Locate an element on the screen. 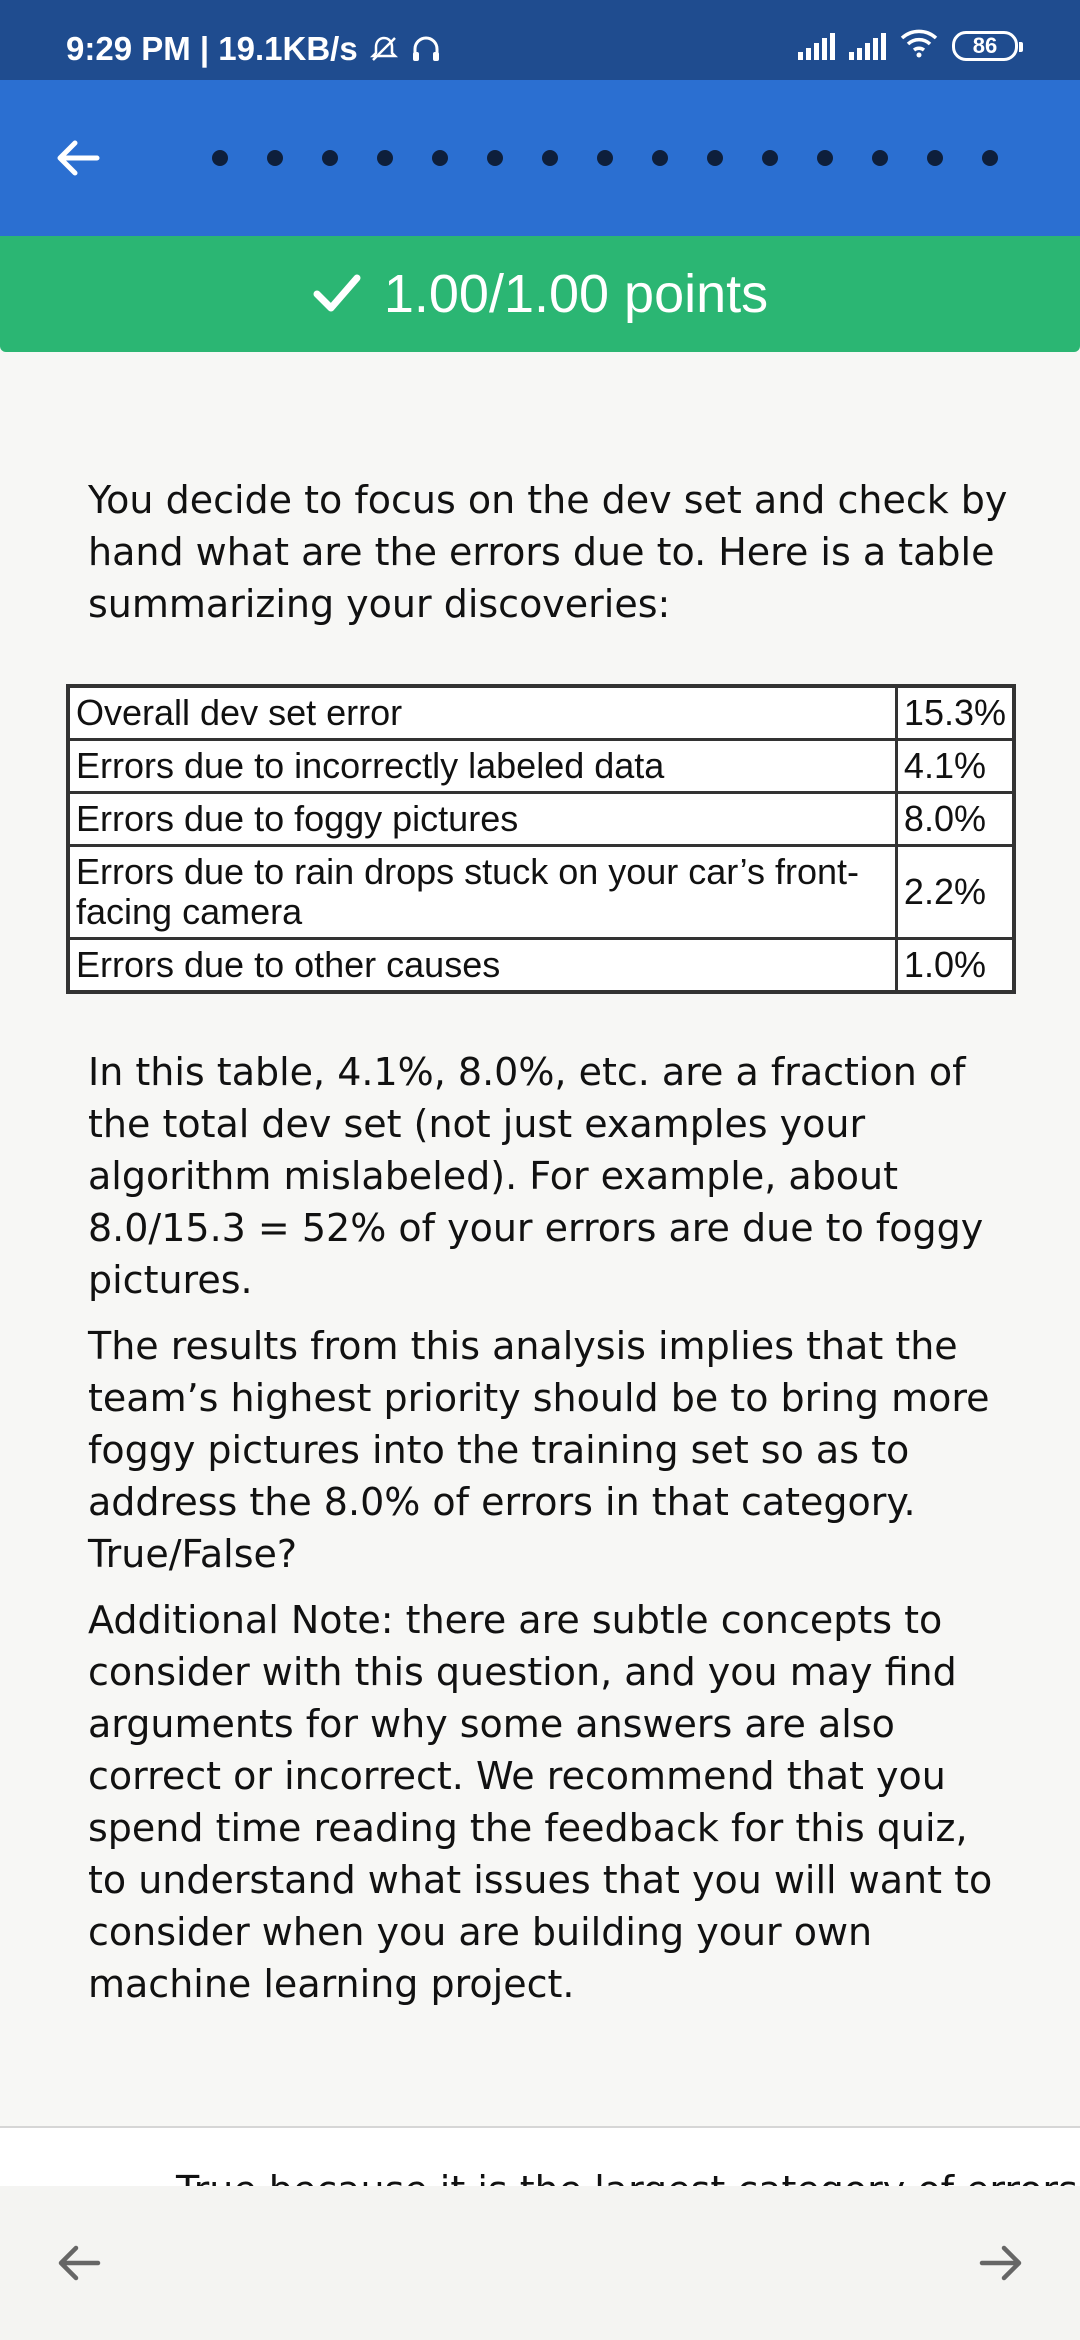 This screenshot has height=2340, width=1080. table-cell-label: Errors due to incorrectly labeled data is located at coordinates (482, 766).